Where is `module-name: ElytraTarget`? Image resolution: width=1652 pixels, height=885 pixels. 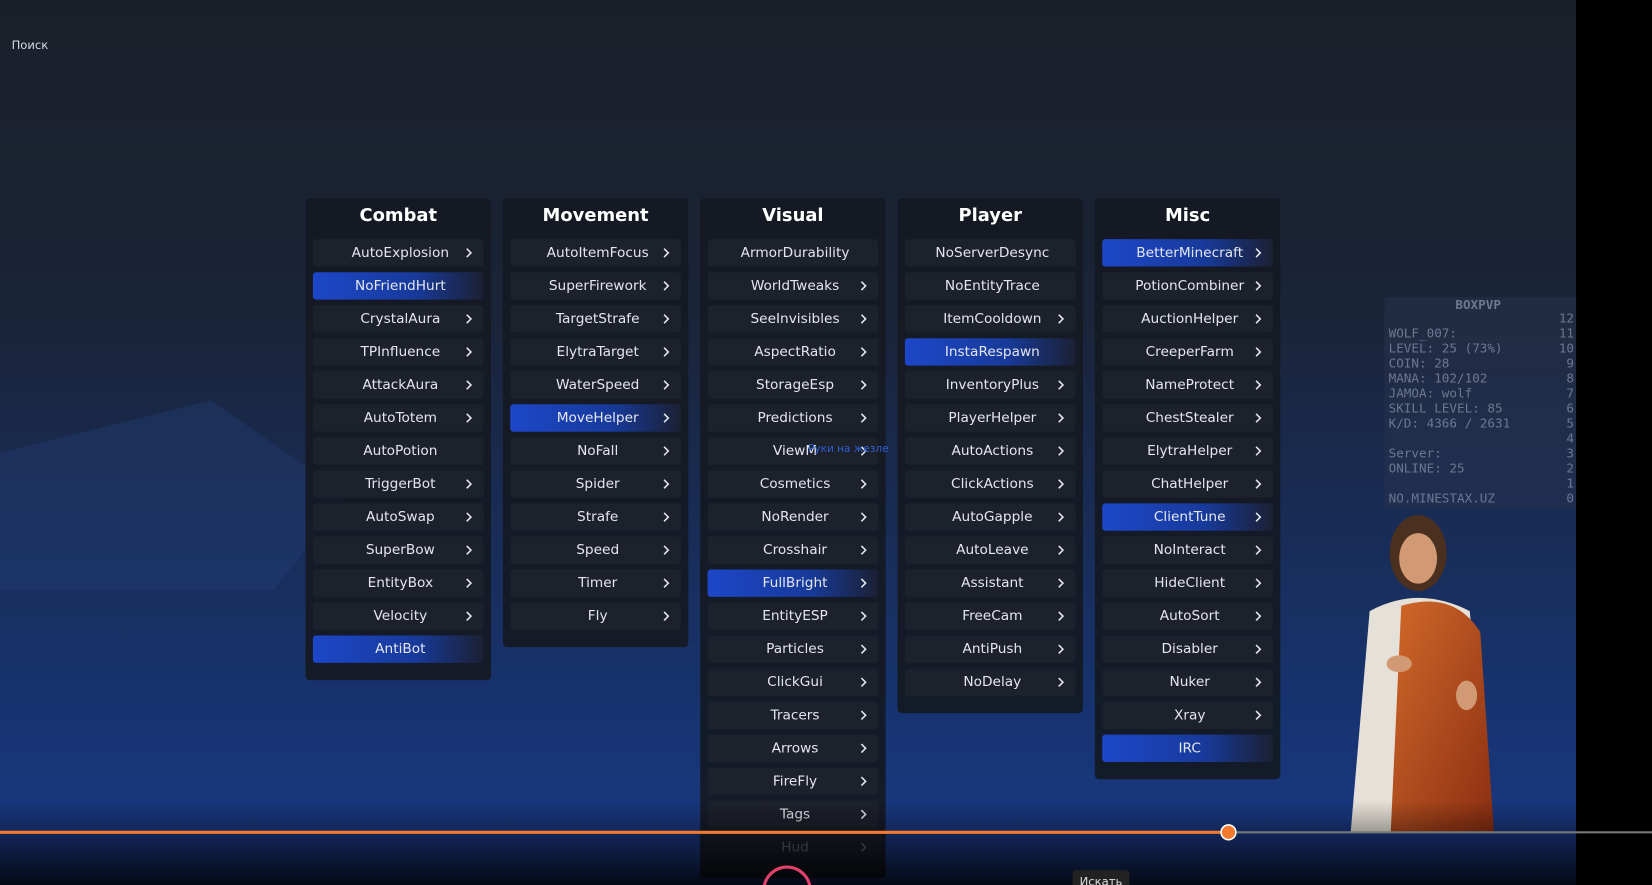 module-name: ElytraTarget is located at coordinates (598, 352).